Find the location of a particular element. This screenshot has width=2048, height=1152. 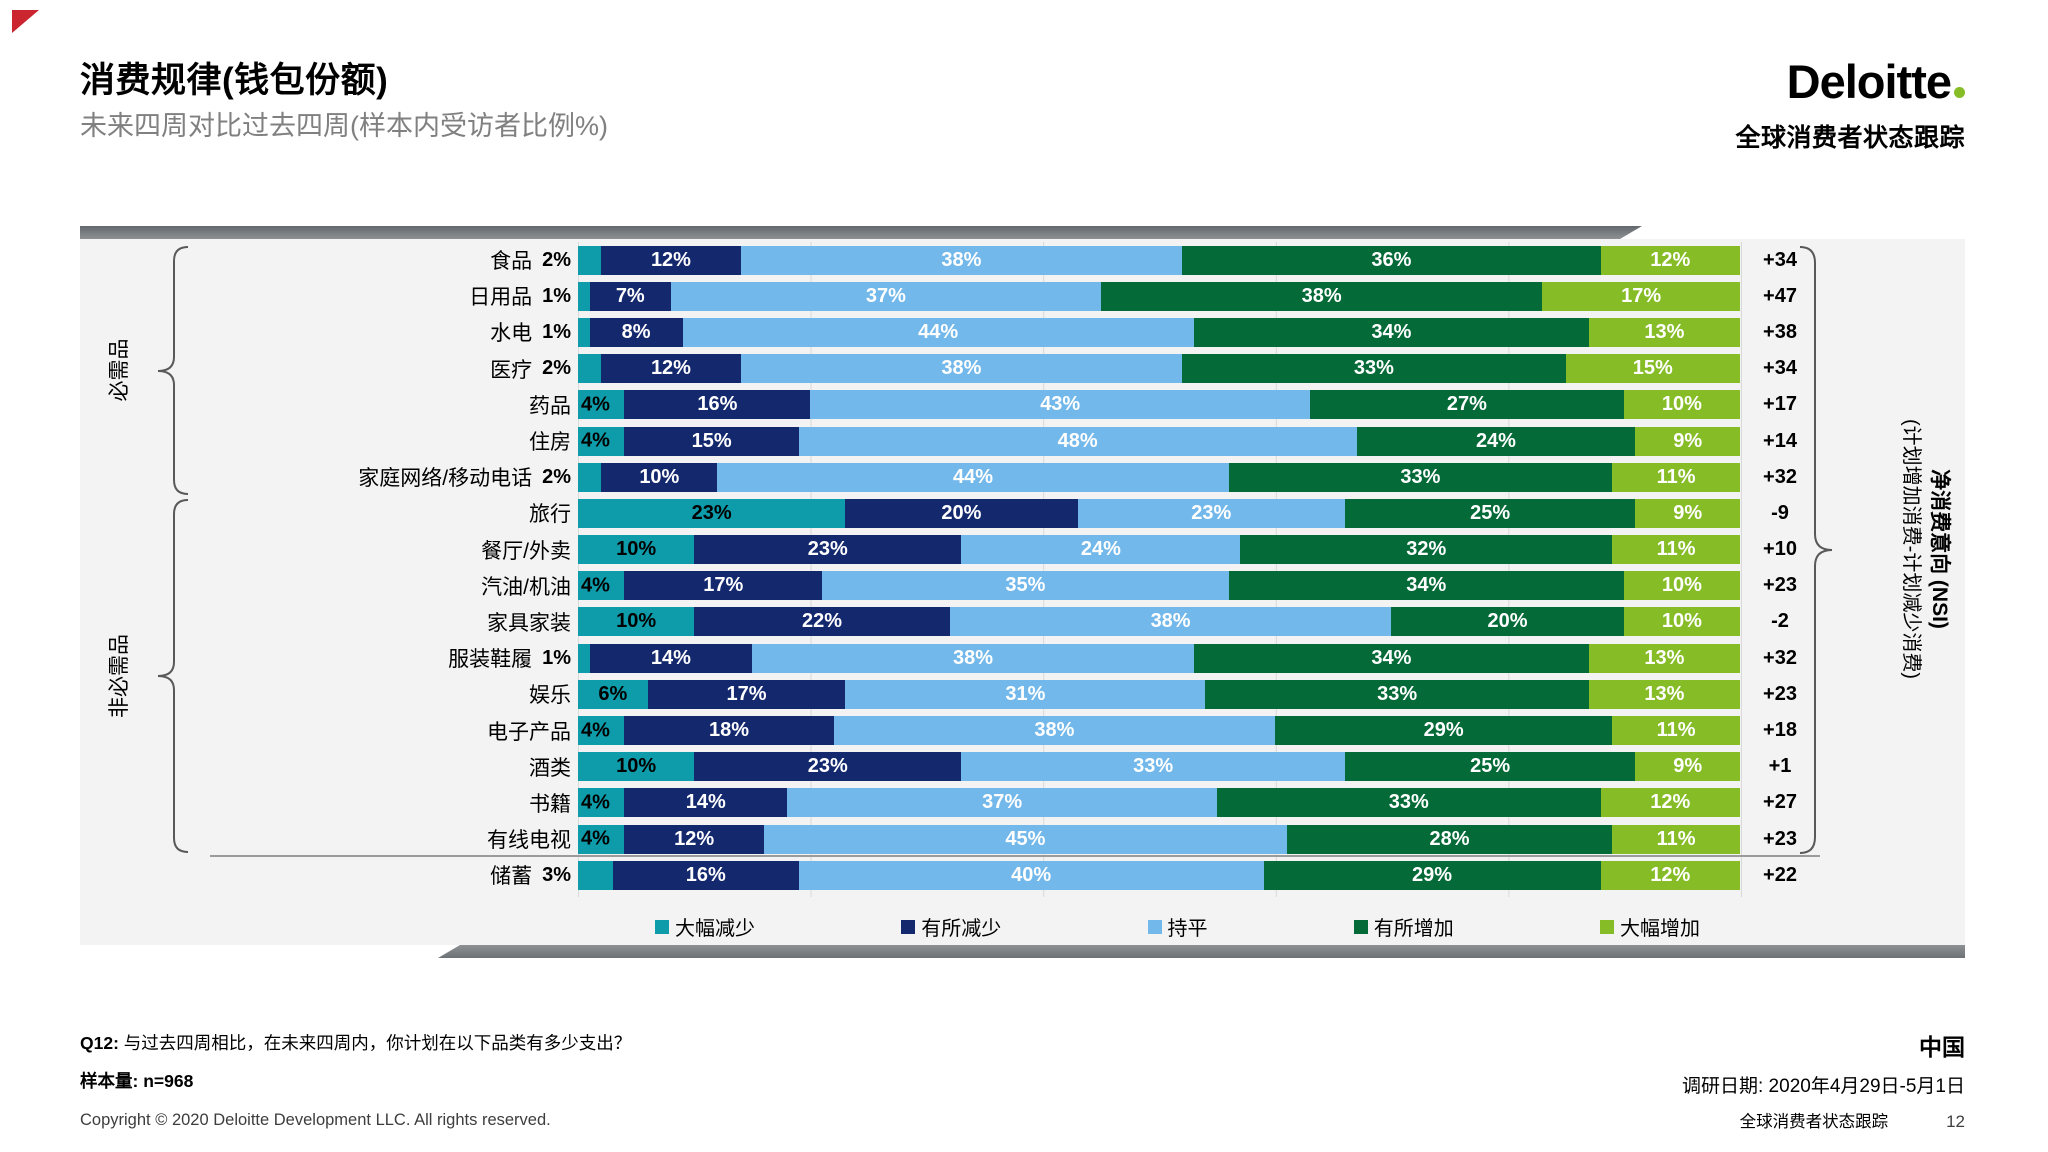

category-zone: 服装鞋履 1% is located at coordinates (329, 658).